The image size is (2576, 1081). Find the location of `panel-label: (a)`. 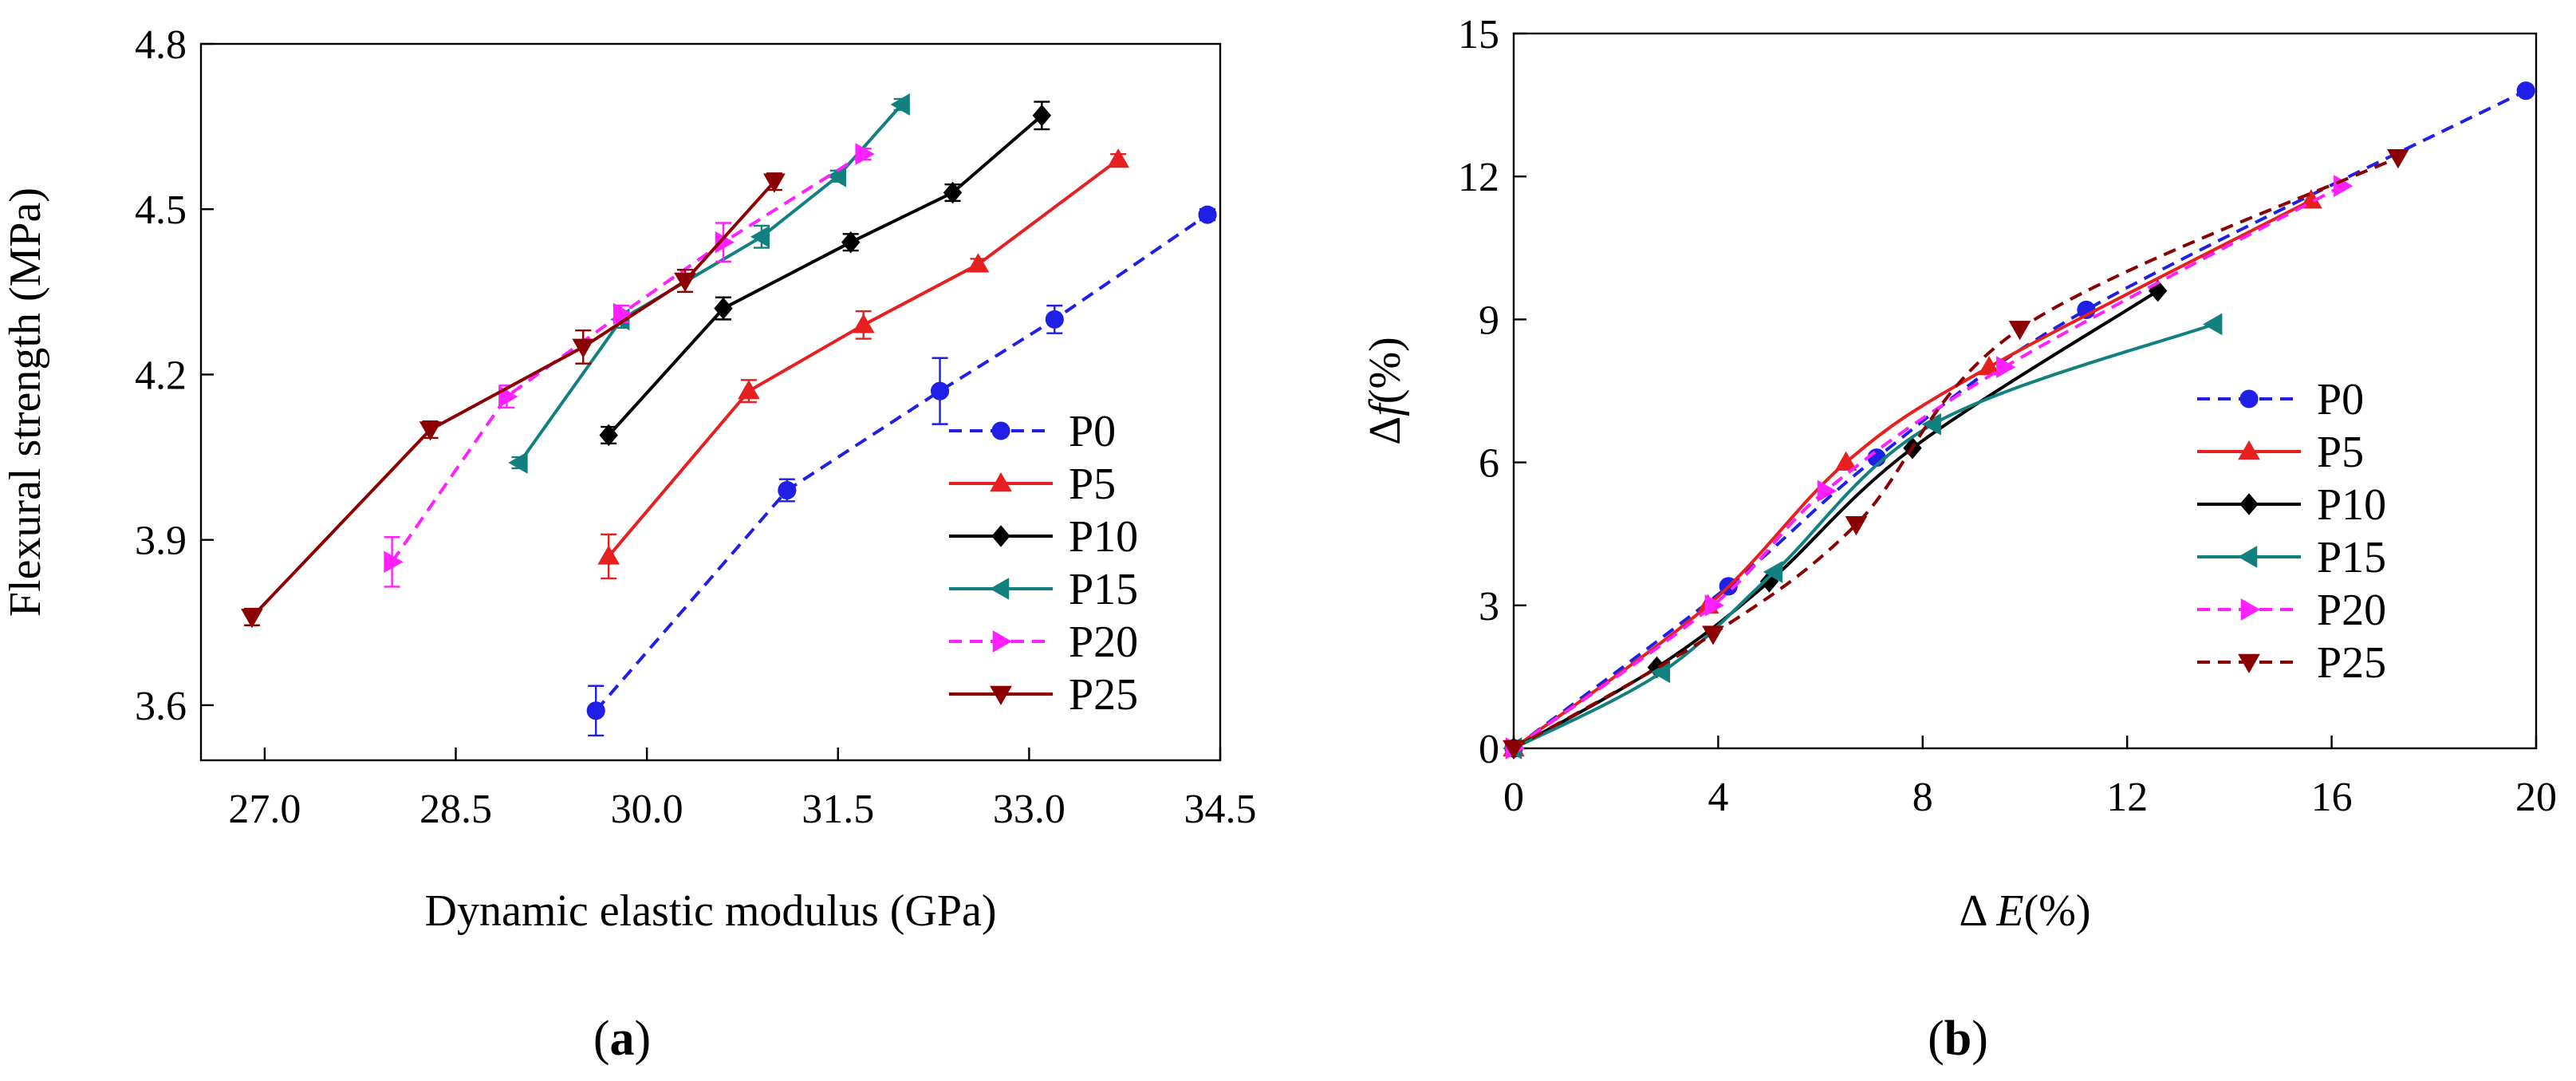

panel-label: (a) is located at coordinates (622, 1039).